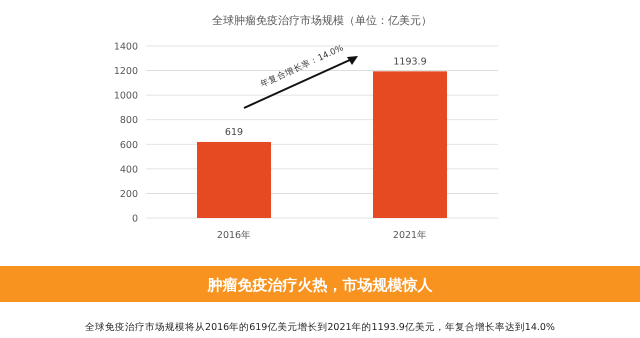  I want to click on y-tick-label: 600, so click(129, 145).